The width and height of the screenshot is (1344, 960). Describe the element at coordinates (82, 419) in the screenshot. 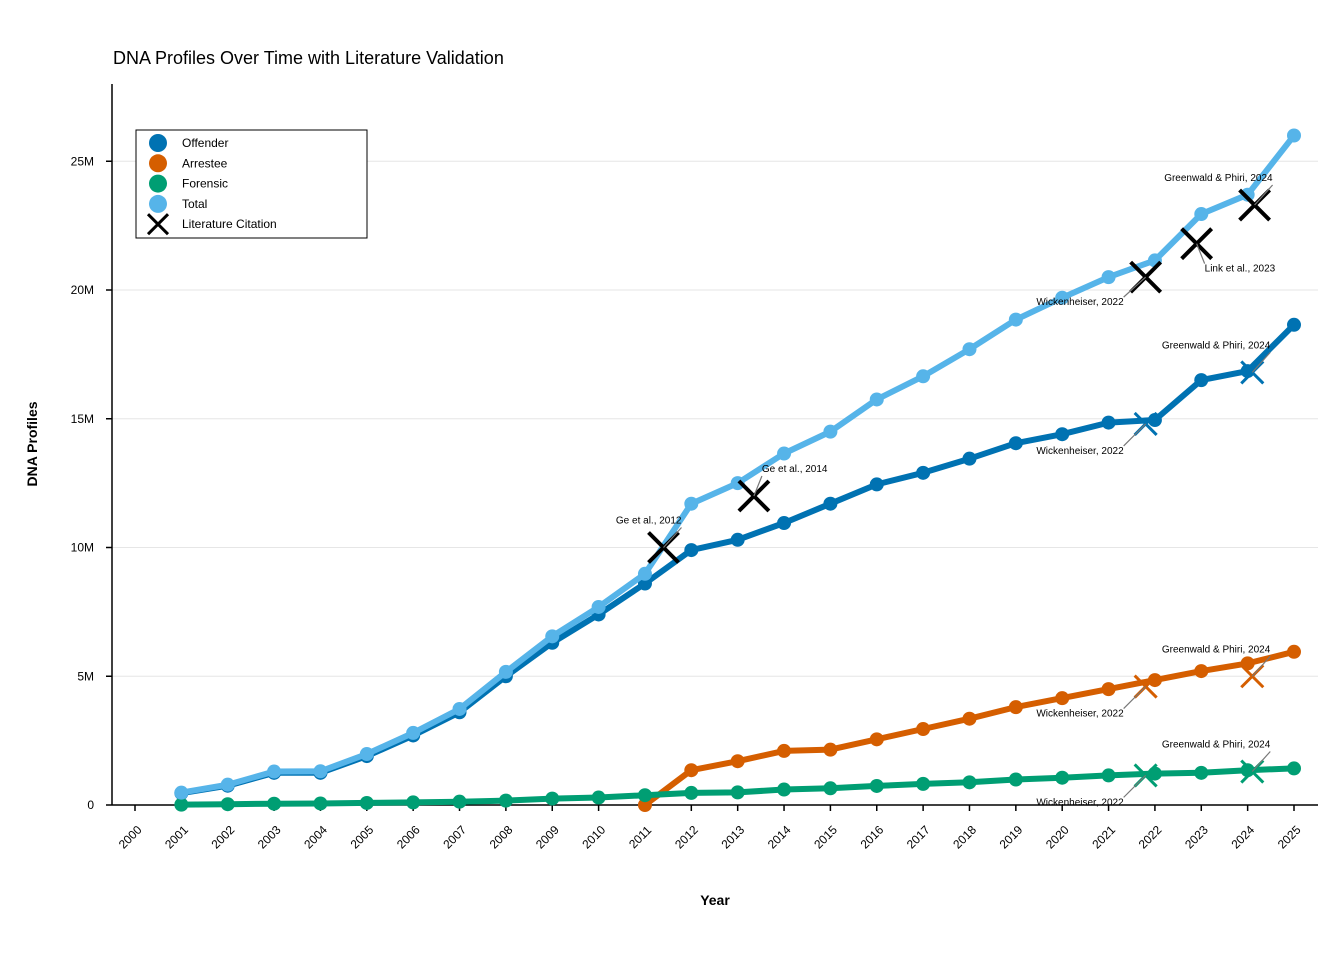

I see `y-tick-label: 15M` at that location.